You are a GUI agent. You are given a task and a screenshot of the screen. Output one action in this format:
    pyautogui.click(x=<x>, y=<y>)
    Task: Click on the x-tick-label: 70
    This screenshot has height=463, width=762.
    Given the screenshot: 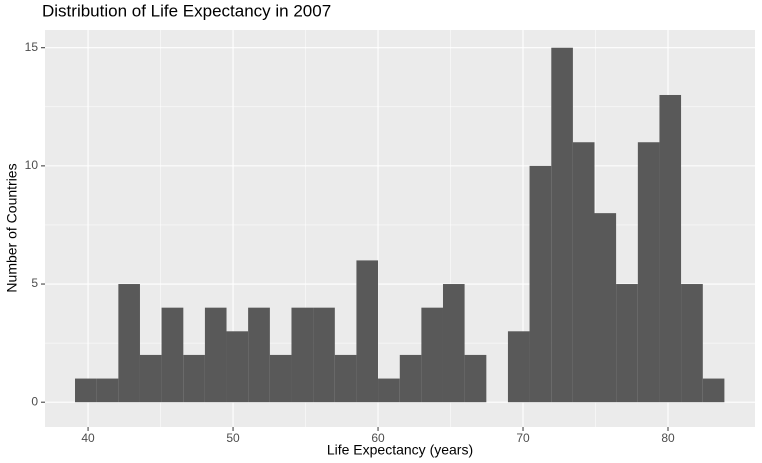 What is the action you would take?
    pyautogui.click(x=523, y=438)
    